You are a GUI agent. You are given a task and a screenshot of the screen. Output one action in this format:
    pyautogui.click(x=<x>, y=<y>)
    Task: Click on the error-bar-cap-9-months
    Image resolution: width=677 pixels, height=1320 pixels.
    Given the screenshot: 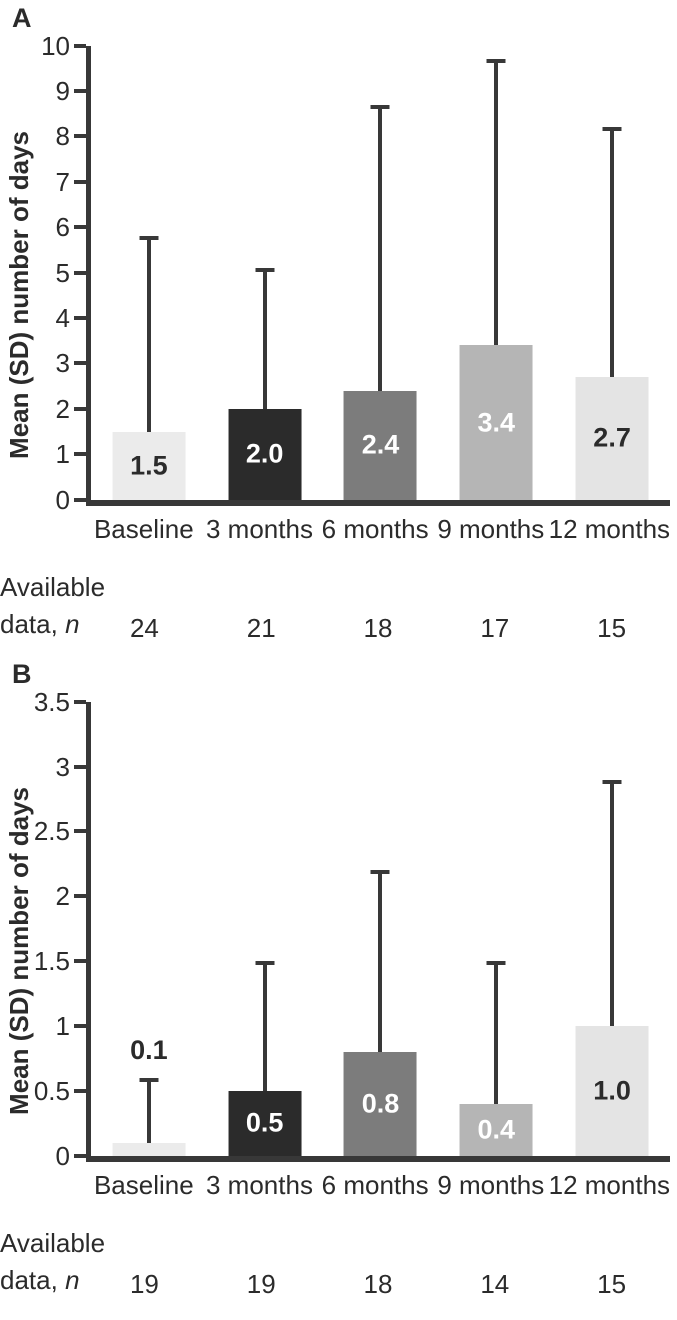 What is the action you would take?
    pyautogui.click(x=496, y=61)
    